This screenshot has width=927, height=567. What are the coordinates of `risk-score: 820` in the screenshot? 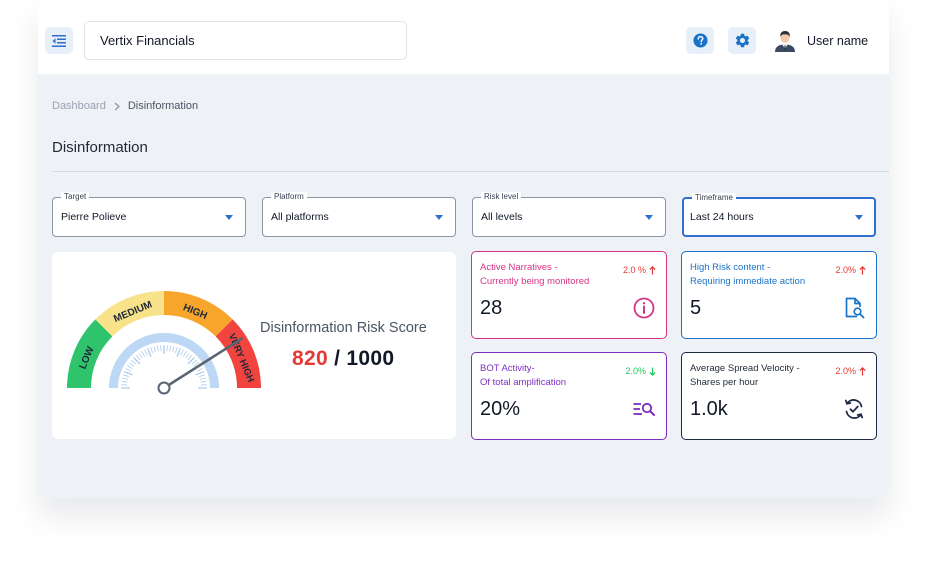 It's located at (310, 358).